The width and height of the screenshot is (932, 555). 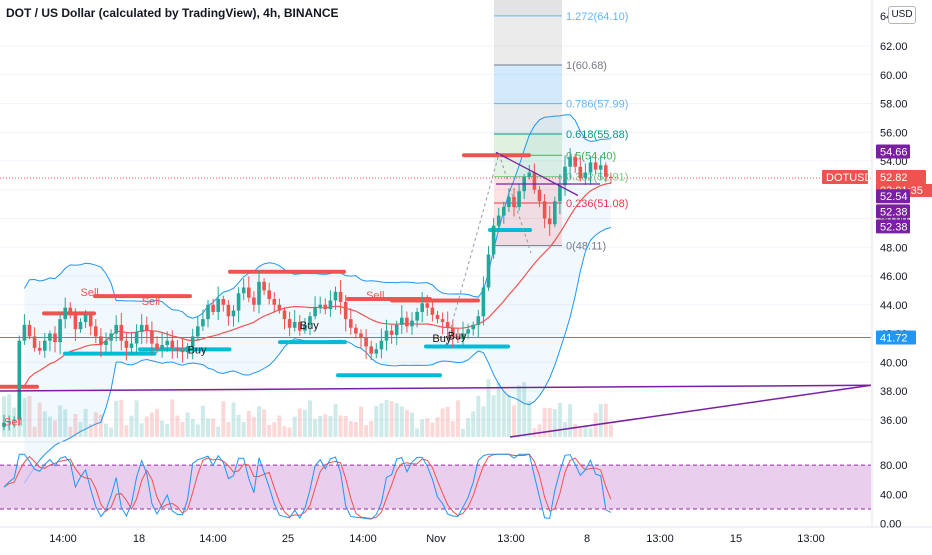 I want to click on price-tick-label: 48.00, so click(x=894, y=248).